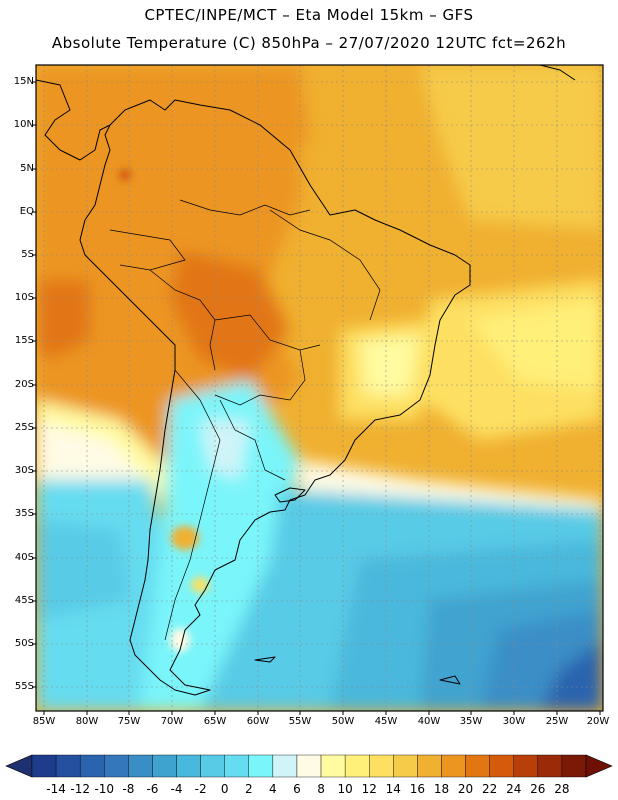 The width and height of the screenshot is (618, 800). Describe the element at coordinates (321, 789) in the screenshot. I see `colorbar-label: 8` at that location.